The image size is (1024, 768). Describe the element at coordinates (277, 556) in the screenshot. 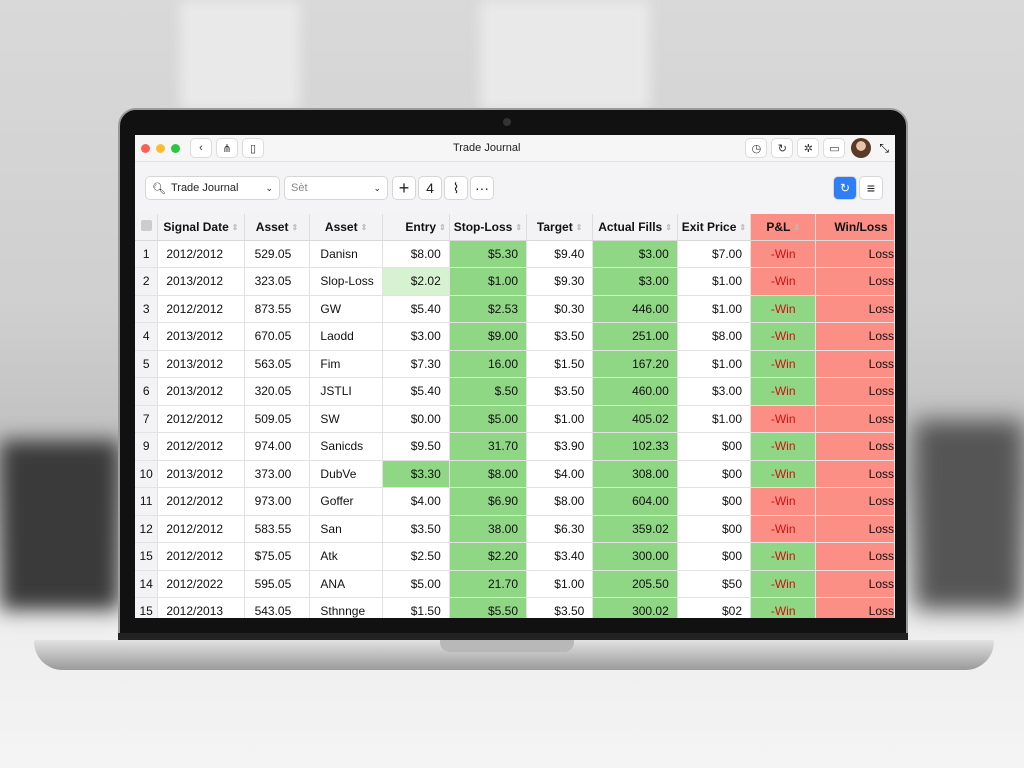

I see `cell-a1: $75.05` at that location.